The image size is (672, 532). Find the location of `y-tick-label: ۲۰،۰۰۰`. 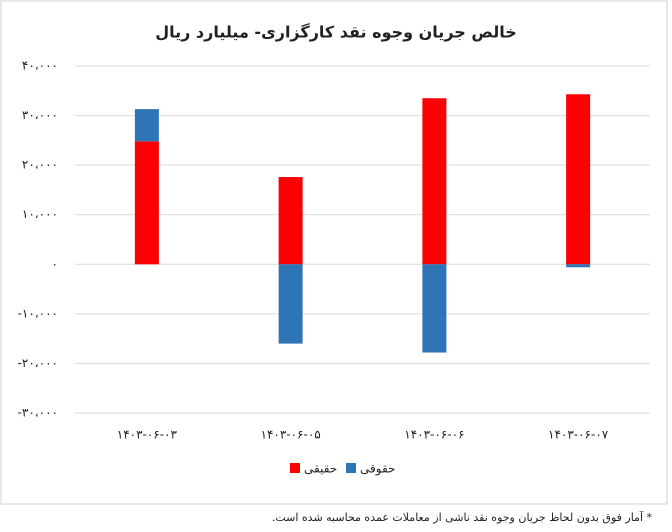

y-tick-label: ۲۰،۰۰۰ is located at coordinates (40, 165).